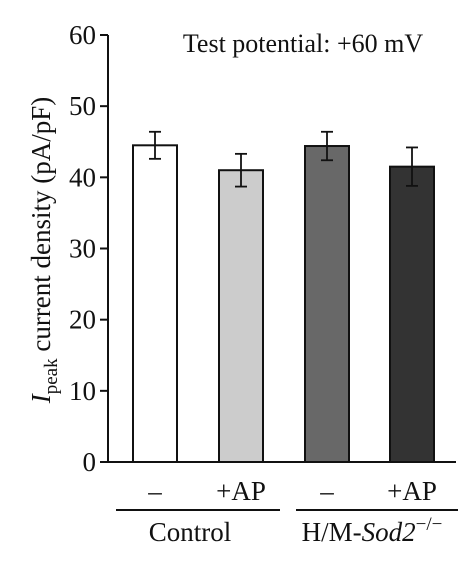 The width and height of the screenshot is (474, 577). Describe the element at coordinates (41, 228) in the screenshot. I see `y-axis-title-rest: current density (pA/pF)` at that location.